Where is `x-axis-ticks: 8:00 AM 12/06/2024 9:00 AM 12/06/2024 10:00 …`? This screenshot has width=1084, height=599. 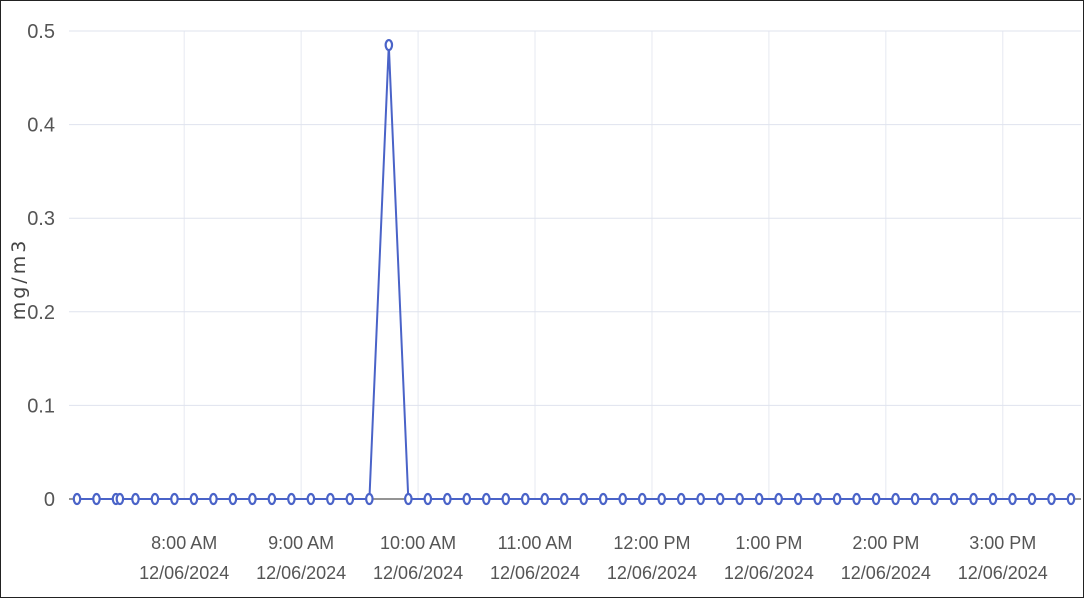 x-axis-ticks: 8:00 AM 12/06/2024 9:00 AM 12/06/2024 10:00 … is located at coordinates (593, 558).